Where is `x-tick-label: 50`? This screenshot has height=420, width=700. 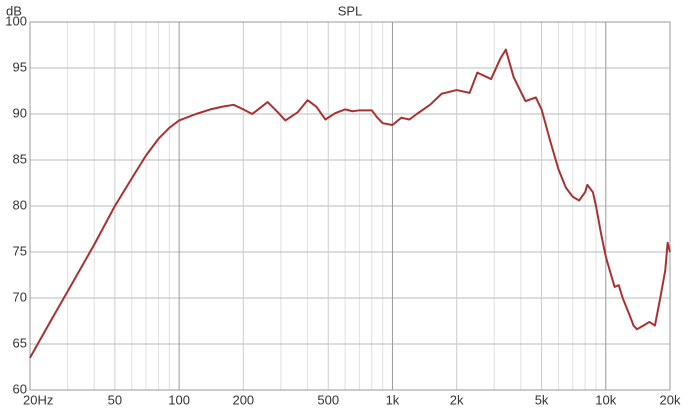
x-tick-label: 50 is located at coordinates (115, 399).